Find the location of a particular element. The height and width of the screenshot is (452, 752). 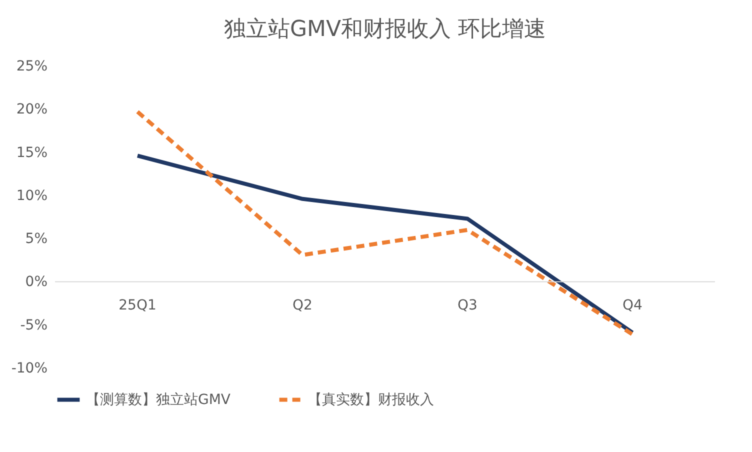

x-tick-label: Q3 is located at coordinates (468, 306).